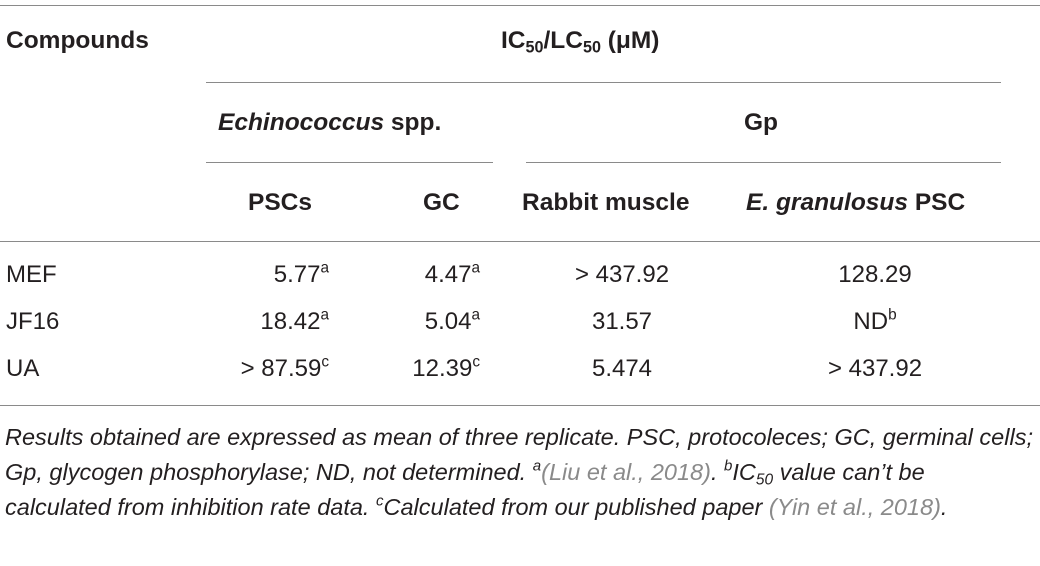 The height and width of the screenshot is (566, 1040). I want to click on footnote-marker-c: c, so click(380, 501).